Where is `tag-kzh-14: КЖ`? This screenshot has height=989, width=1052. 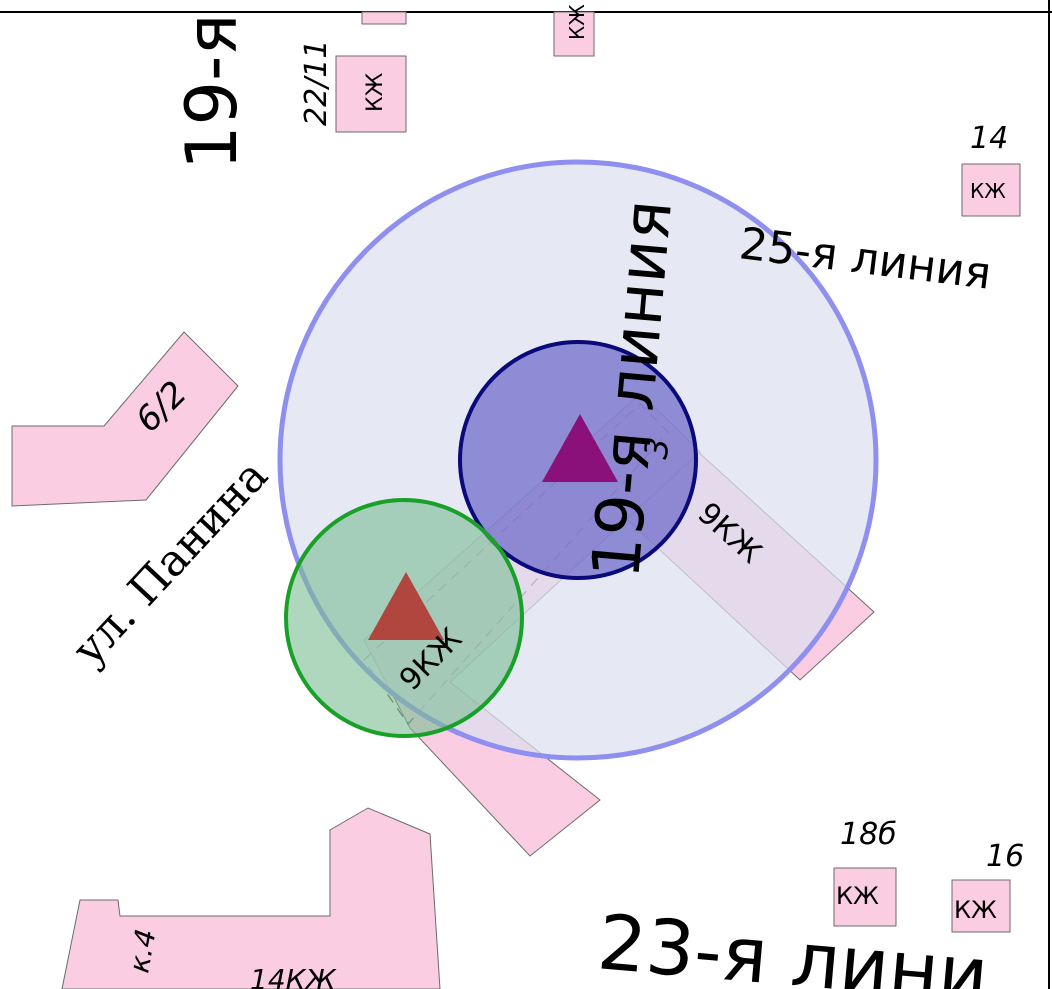 tag-kzh-14: КЖ is located at coordinates (988, 191).